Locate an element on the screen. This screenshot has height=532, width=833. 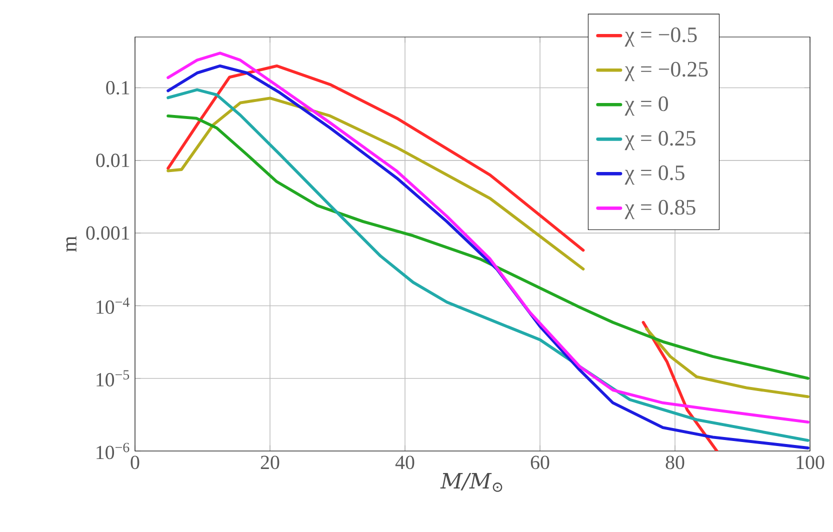
y-tick-label: 10$^{−4}$ is located at coordinates (113, 306).